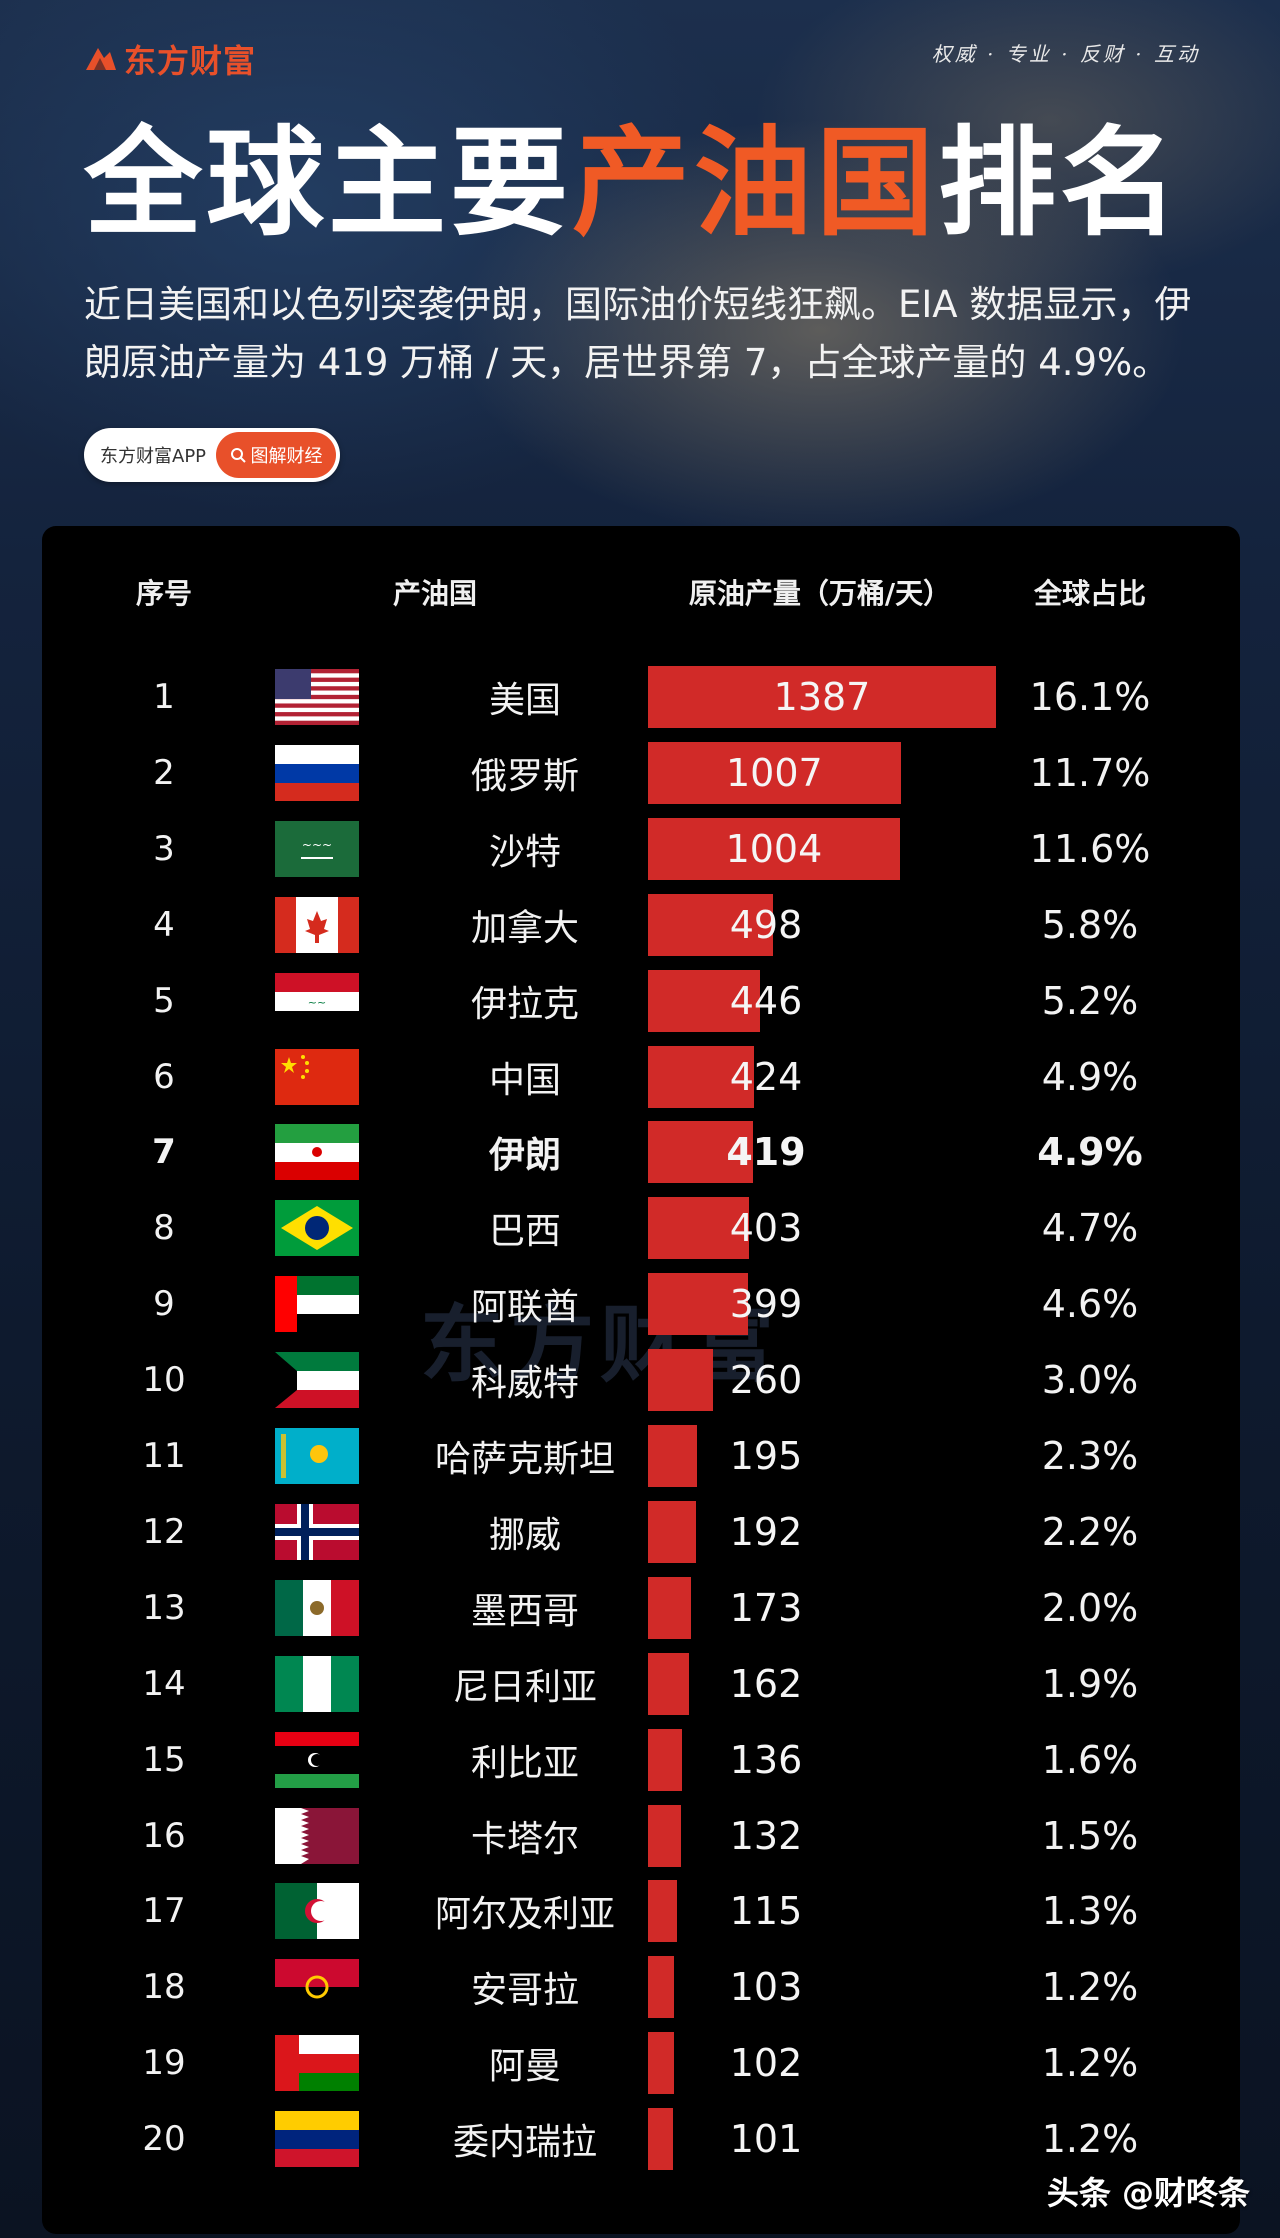 The image size is (1280, 2238). Describe the element at coordinates (766, 1076) in the screenshot. I see `output-value: 424` at that location.